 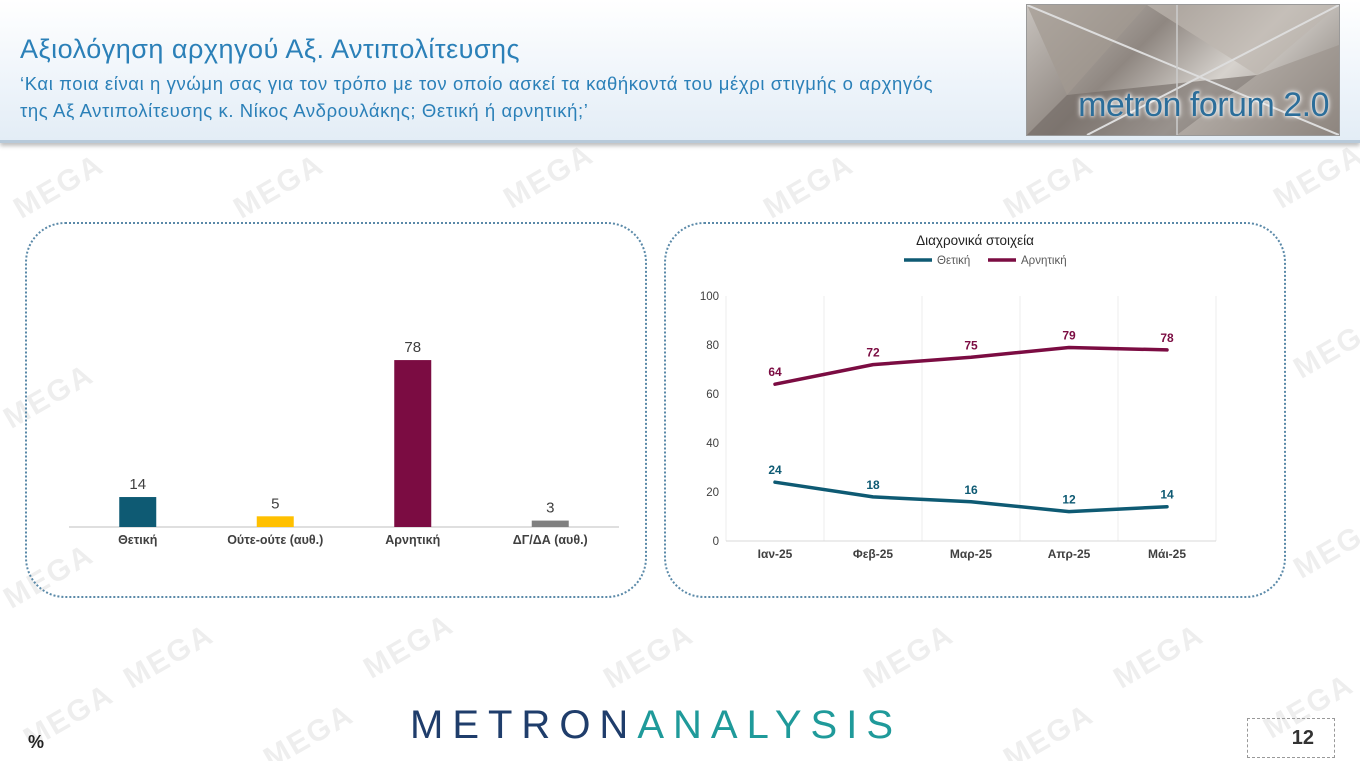 What do you see at coordinates (712, 395) in the screenshot?
I see `y-tick-label: 60` at bounding box center [712, 395].